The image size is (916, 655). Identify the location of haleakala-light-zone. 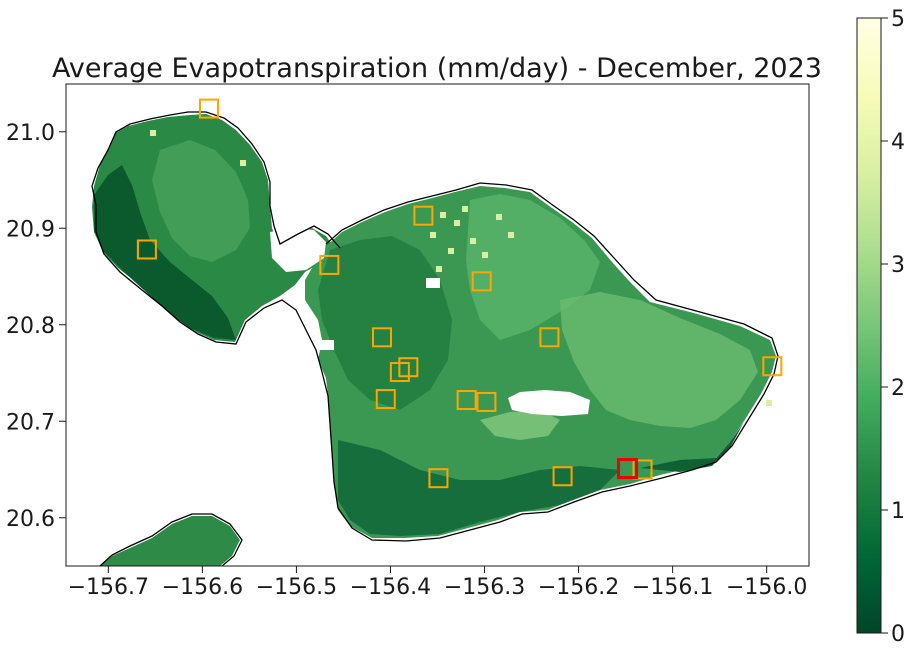
(659, 360).